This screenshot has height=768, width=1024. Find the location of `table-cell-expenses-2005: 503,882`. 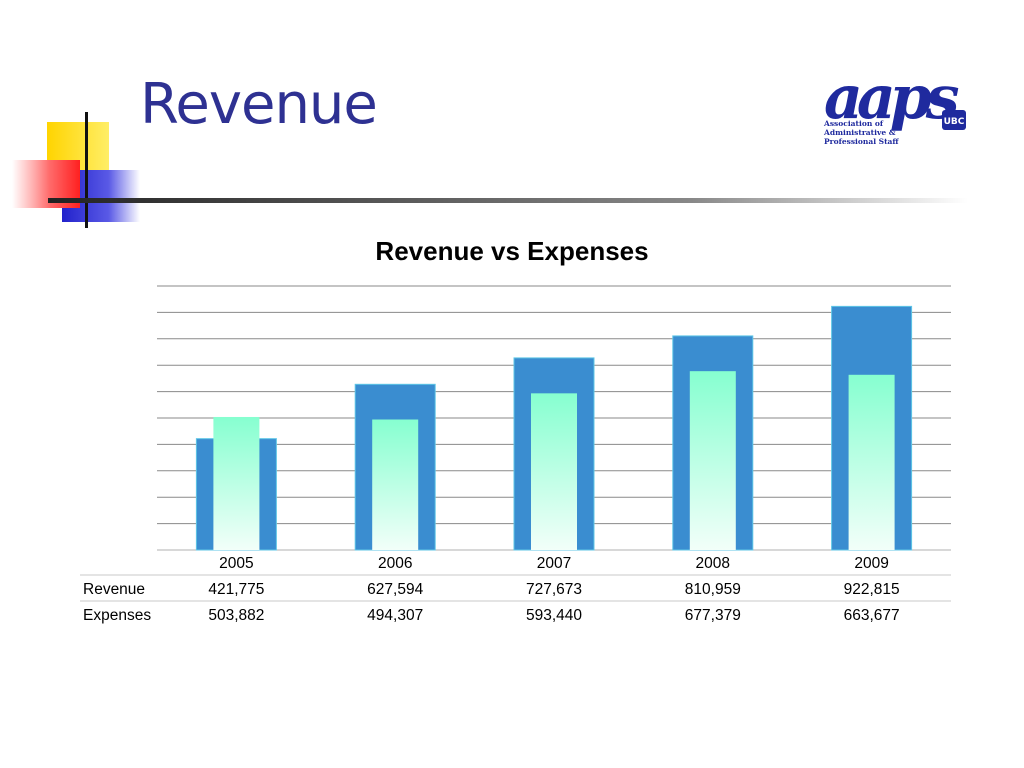

table-cell-expenses-2005: 503,882 is located at coordinates (236, 615).